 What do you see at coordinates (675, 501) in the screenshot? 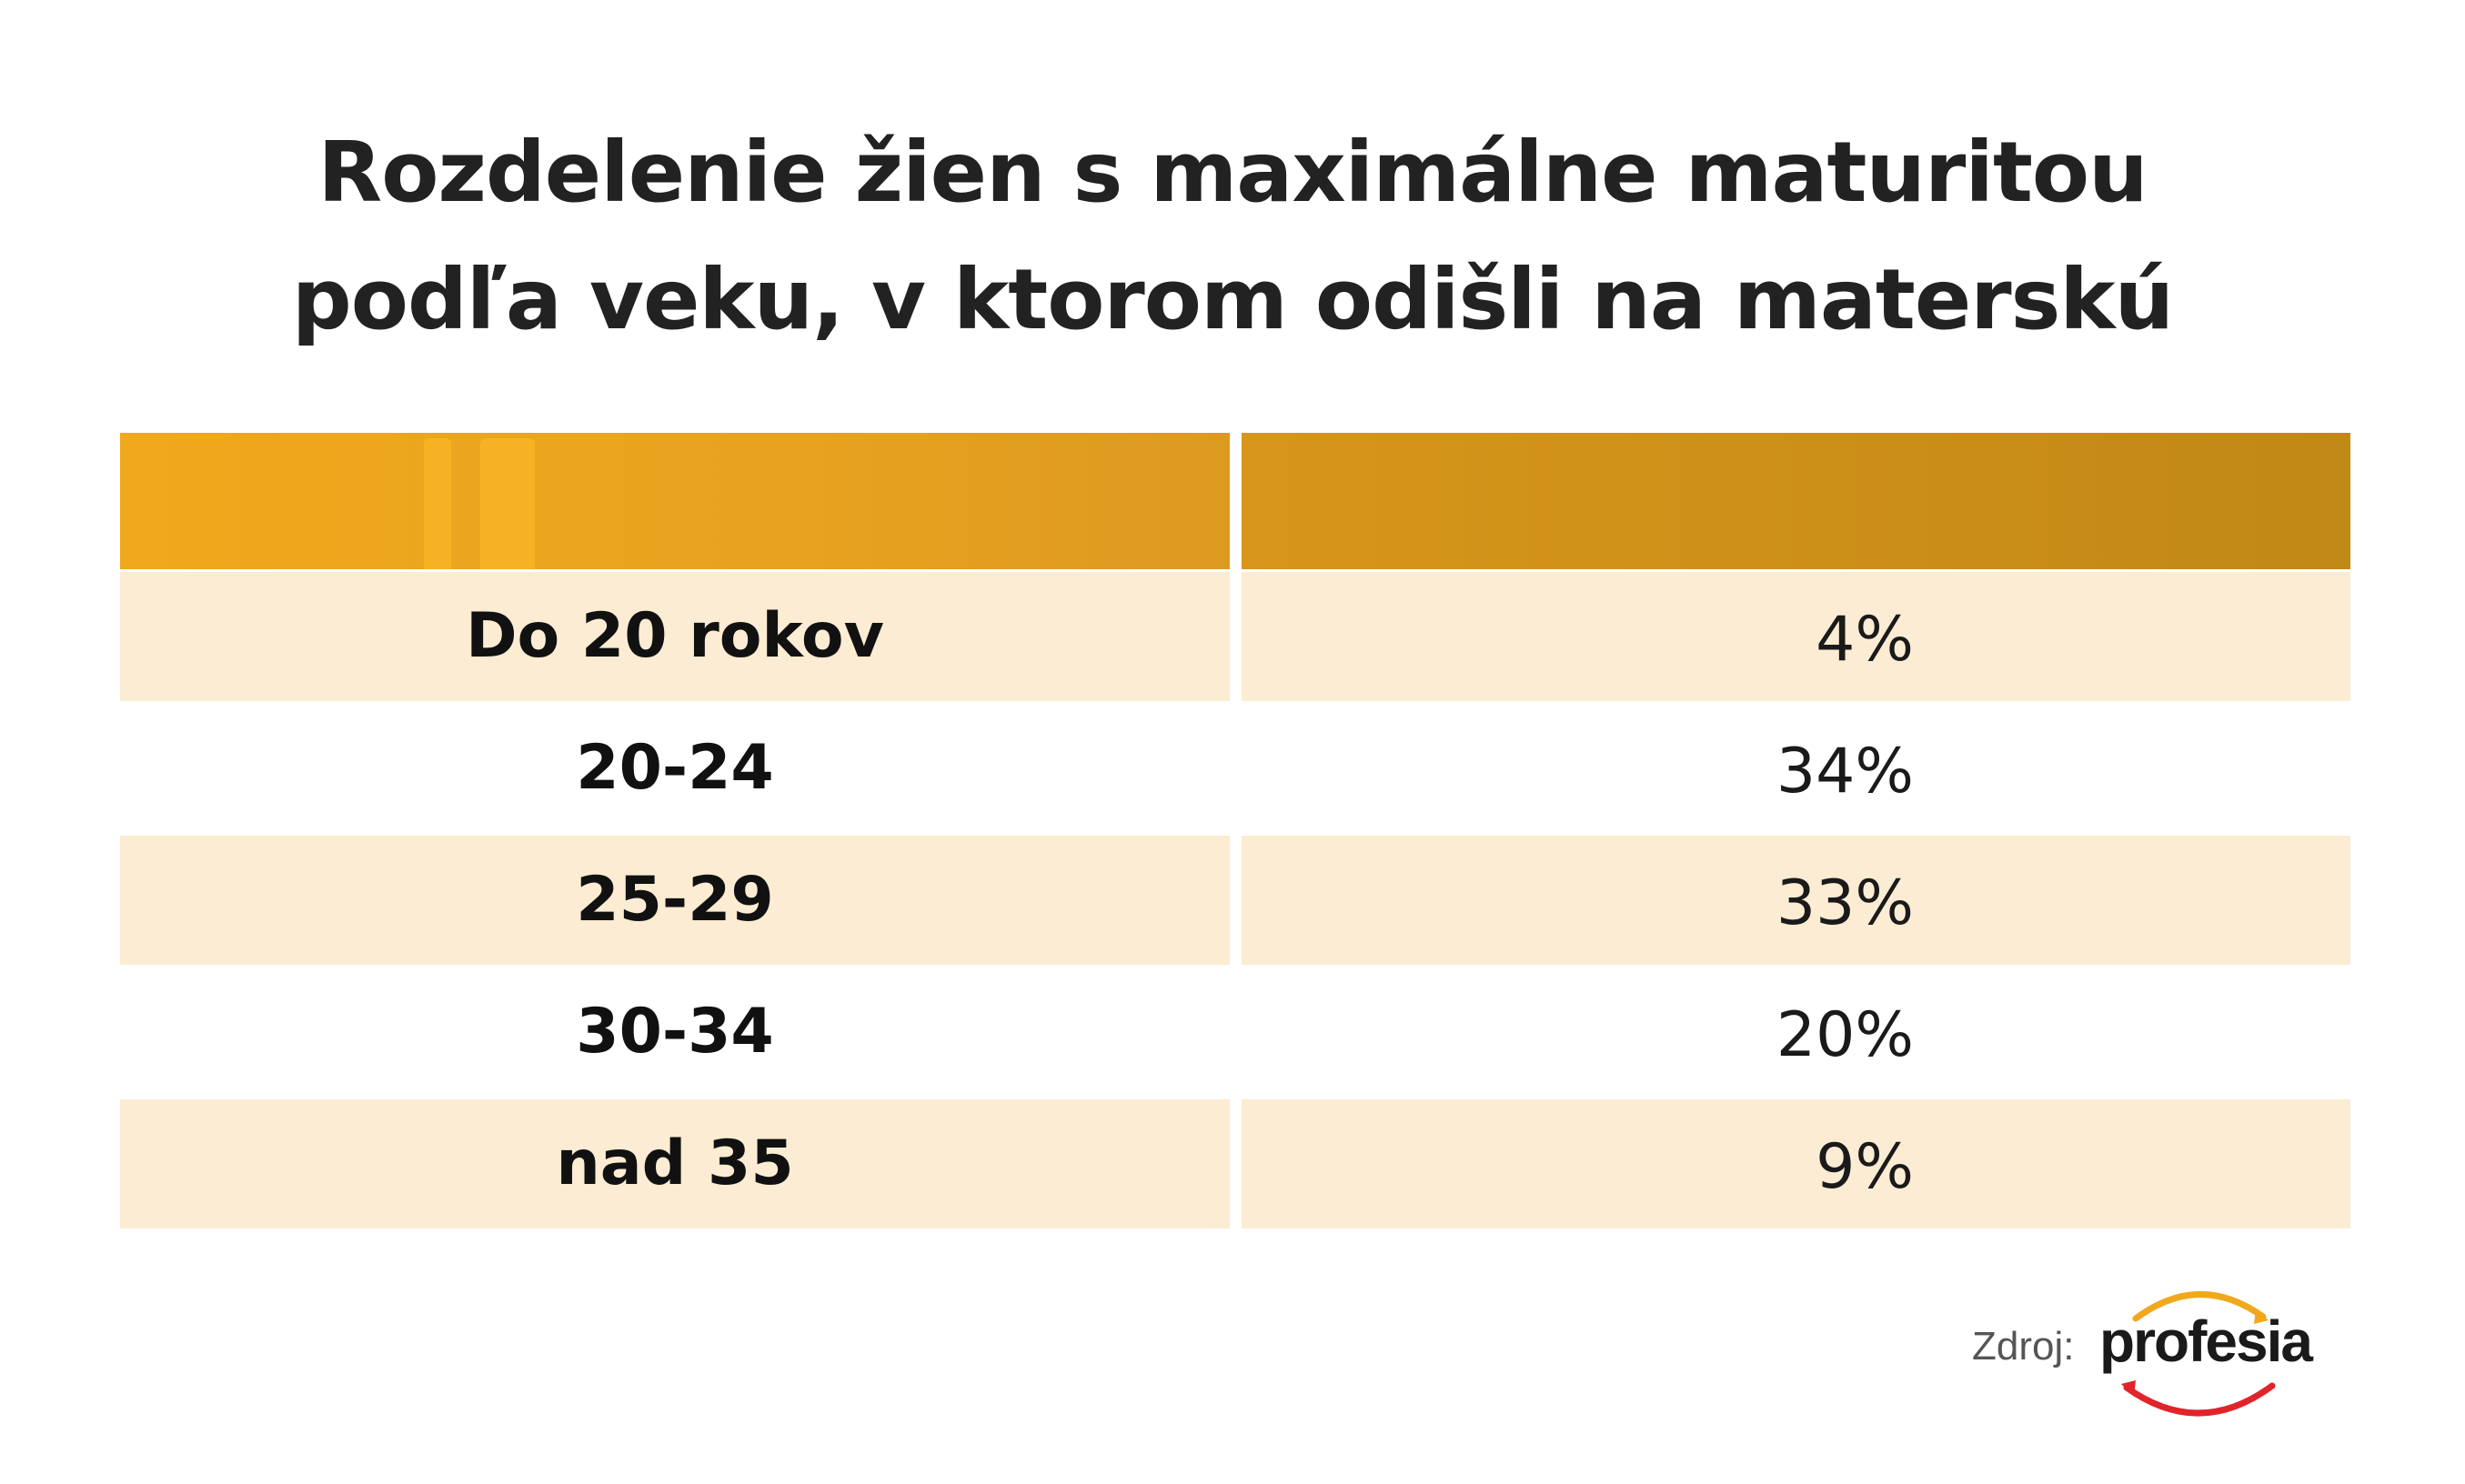
I see `table-header-left` at bounding box center [675, 501].